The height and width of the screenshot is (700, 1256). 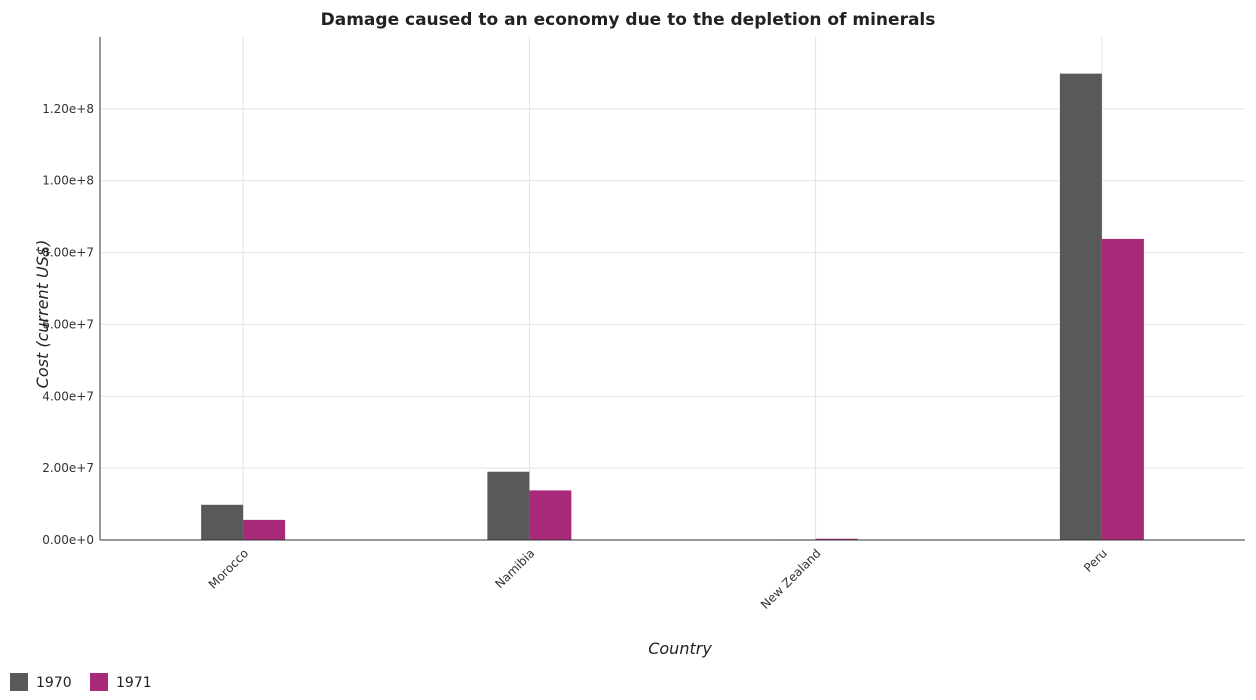 What do you see at coordinates (264, 529) in the screenshot?
I see `bar-1971-morocco` at bounding box center [264, 529].